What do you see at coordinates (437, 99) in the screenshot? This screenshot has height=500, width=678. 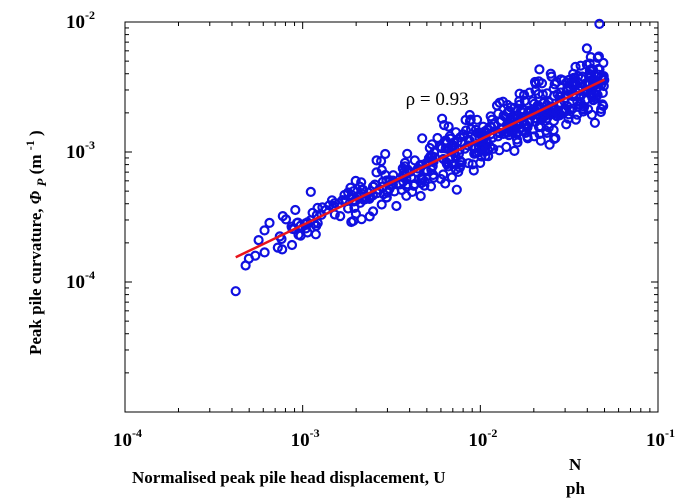 I see `correlation-annotation: ρ = 0.93` at bounding box center [437, 99].